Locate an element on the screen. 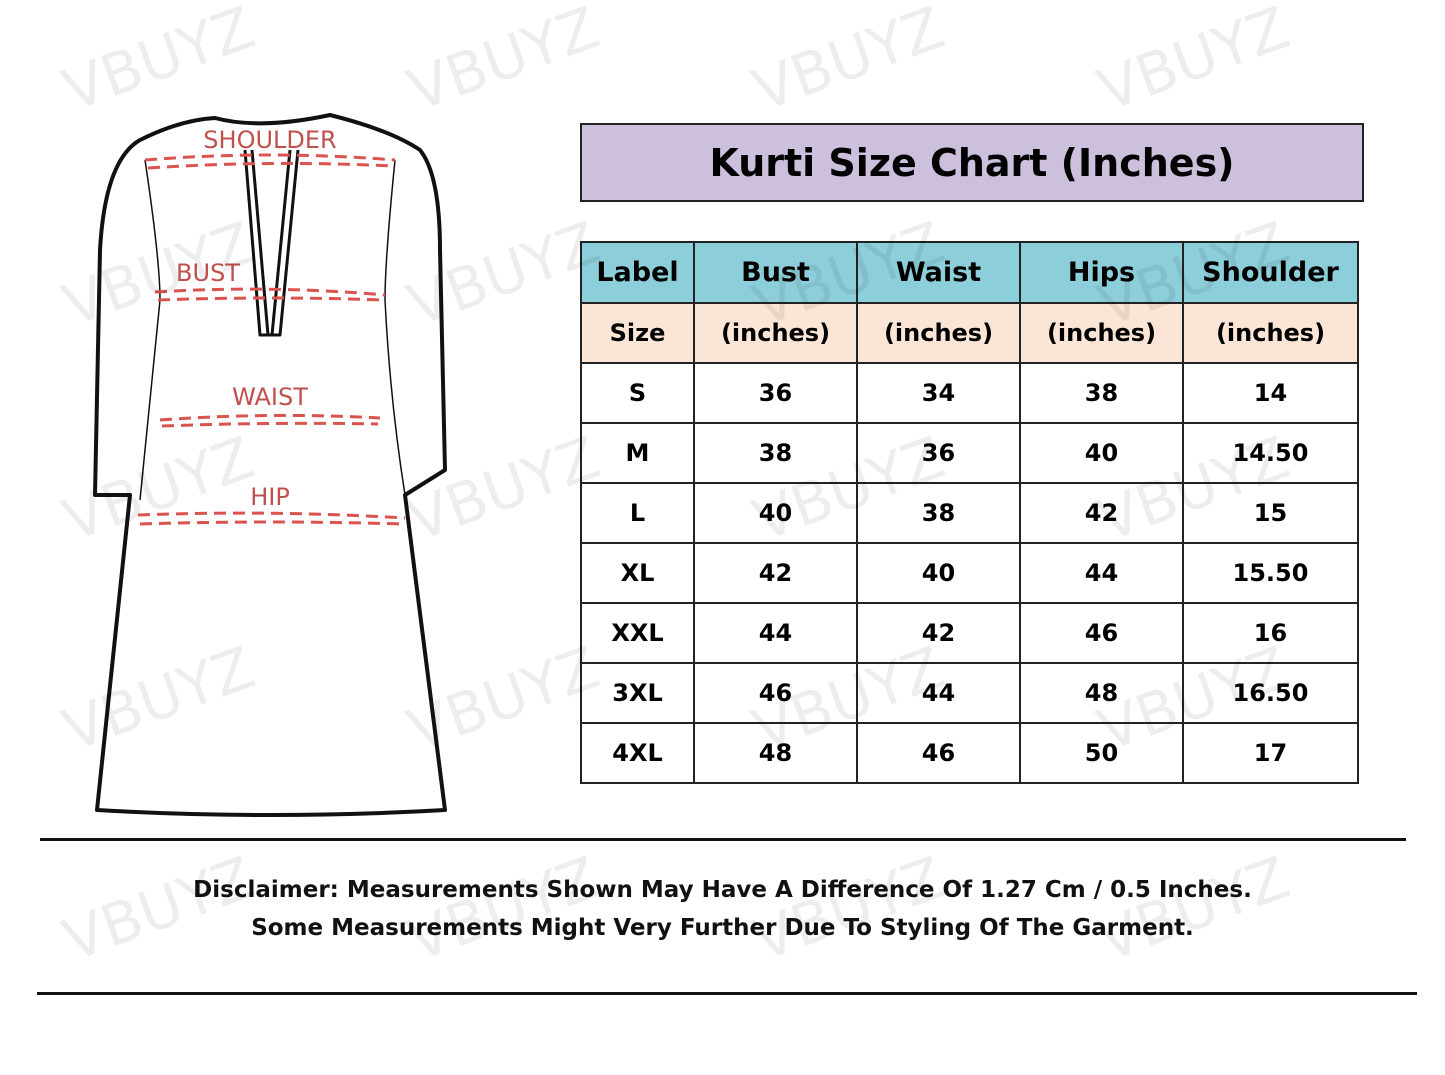 This screenshot has height=1075, width=1445. table-cell: L is located at coordinates (637, 513).